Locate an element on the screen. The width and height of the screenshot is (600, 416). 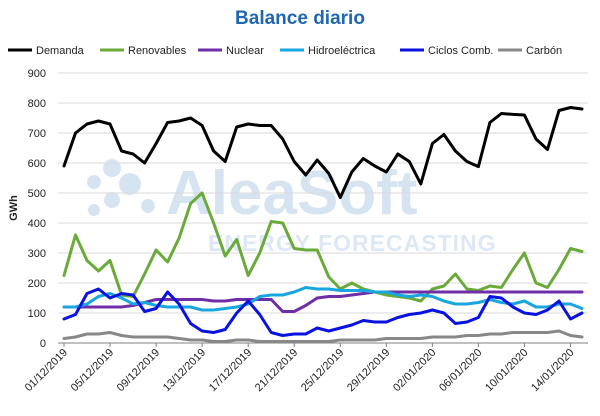
legend-label: Demanda is located at coordinates (60, 51).